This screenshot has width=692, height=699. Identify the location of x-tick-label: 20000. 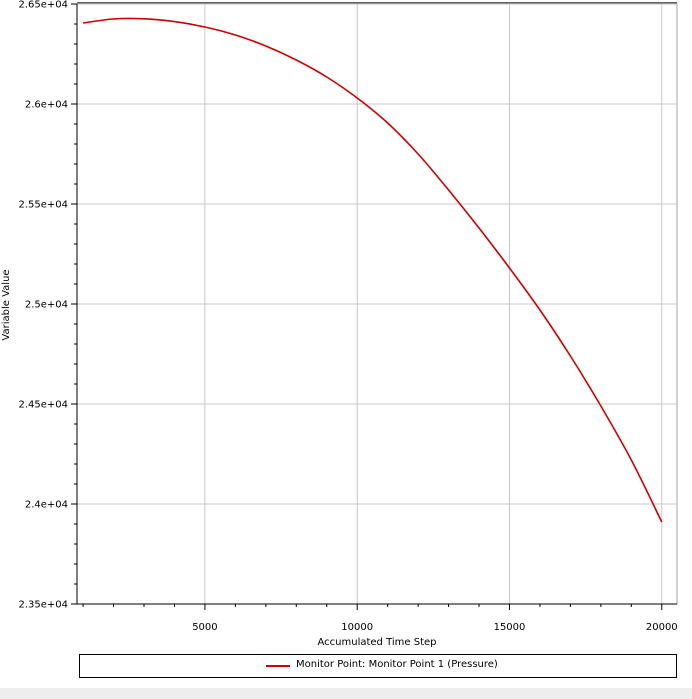
(662, 627).